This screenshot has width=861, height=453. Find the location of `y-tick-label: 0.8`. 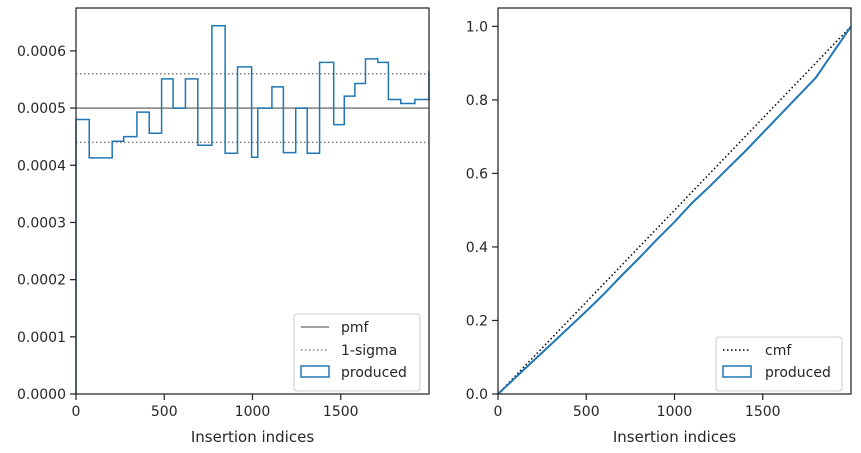

y-tick-label: 0.8 is located at coordinates (477, 101).